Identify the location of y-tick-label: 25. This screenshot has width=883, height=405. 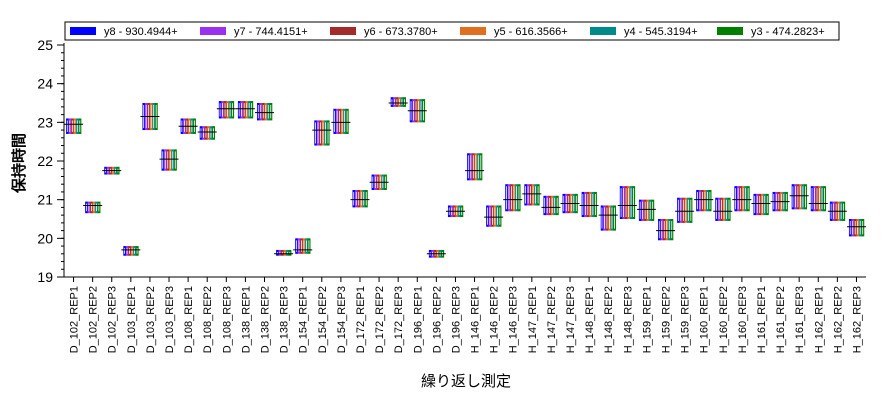
(45, 45).